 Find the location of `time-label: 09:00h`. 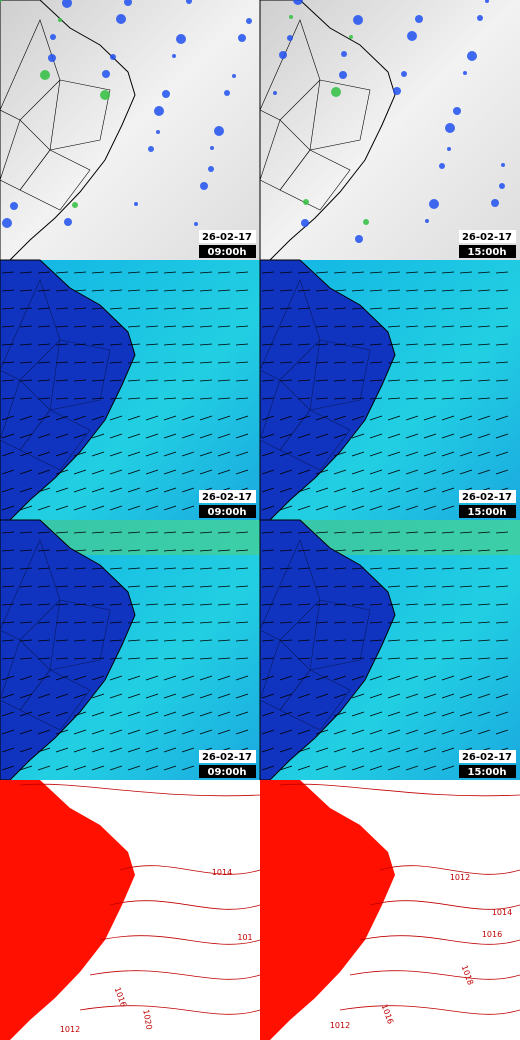

time-label: 09:00h is located at coordinates (227, 252).